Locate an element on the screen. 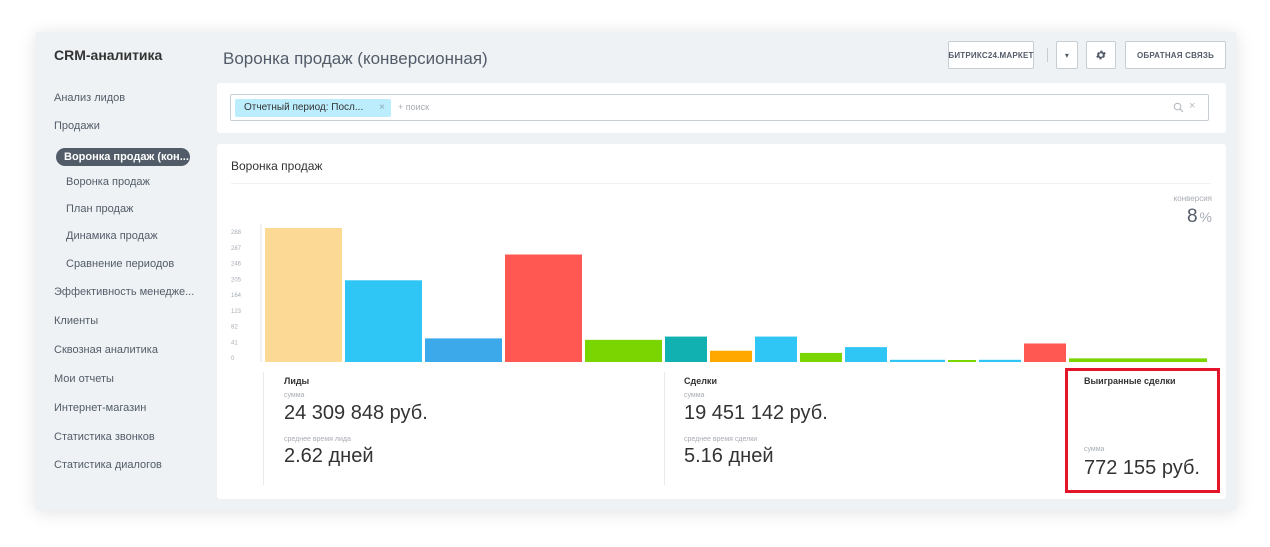  sidebar-item-clients: Клиенты is located at coordinates (76, 321).